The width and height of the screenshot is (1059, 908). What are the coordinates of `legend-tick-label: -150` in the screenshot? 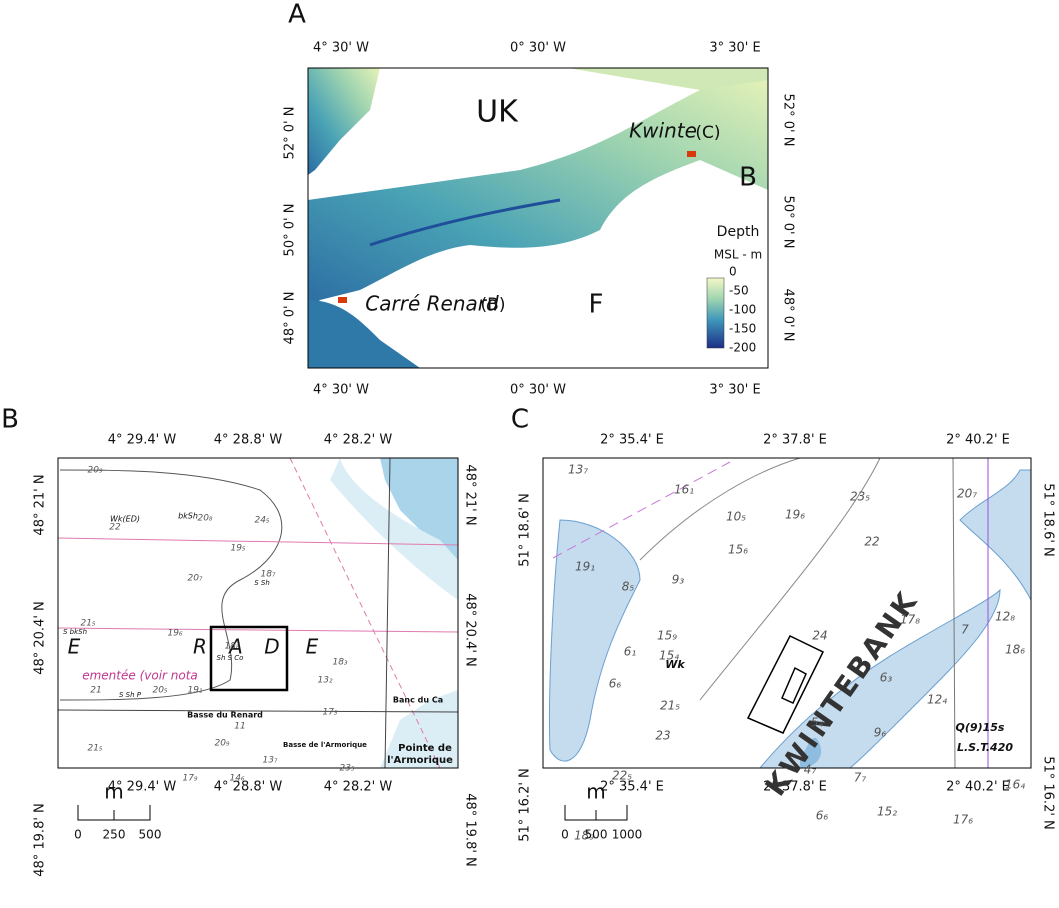 It's located at (742, 329).